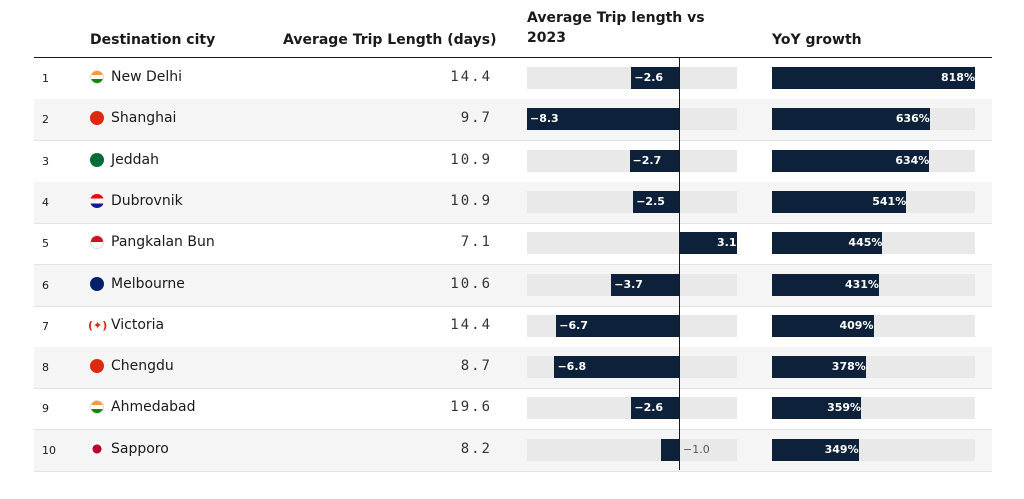 Image resolution: width=1024 pixels, height=499 pixels. Describe the element at coordinates (49, 450) in the screenshot. I see `rank-number: 10` at that location.